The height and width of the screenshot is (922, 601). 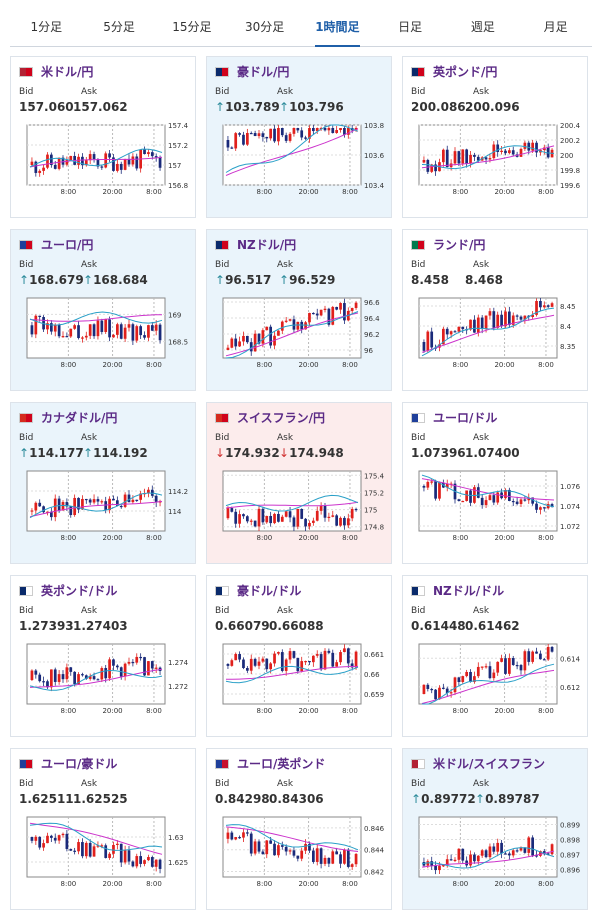 I want to click on tab-6: 週足, so click(x=482, y=27).